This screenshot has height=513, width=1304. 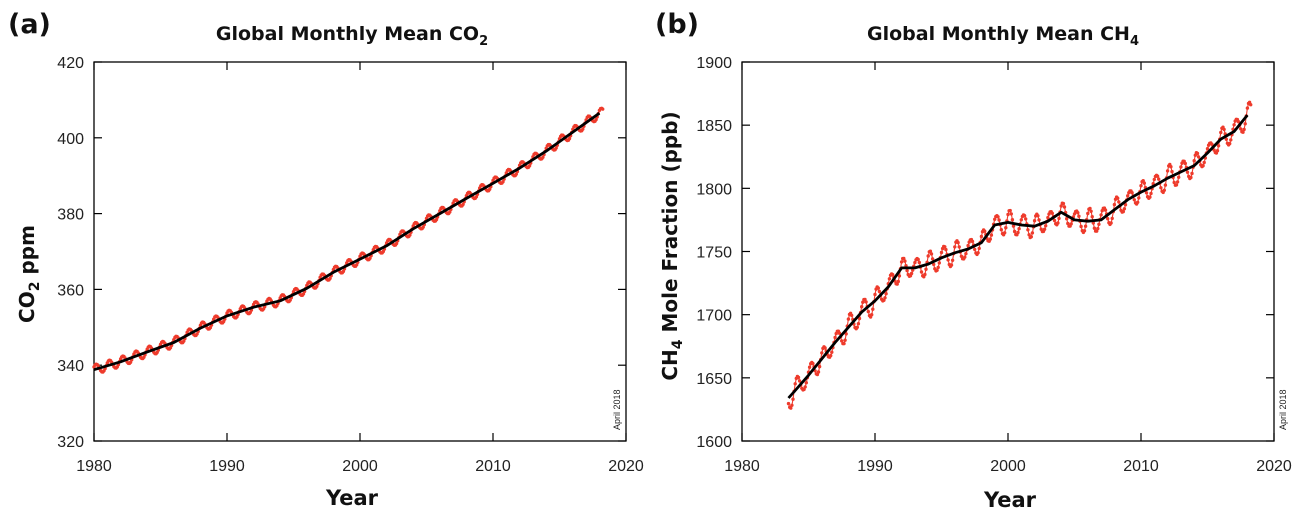 I want to click on ch4-x-axis-label: Year, so click(x=1010, y=500).